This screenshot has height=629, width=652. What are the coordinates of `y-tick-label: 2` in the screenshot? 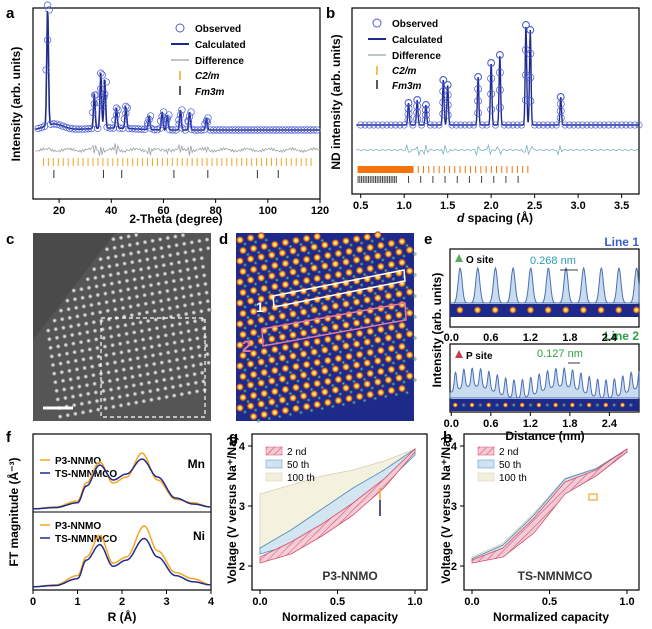 It's located at (242, 567).